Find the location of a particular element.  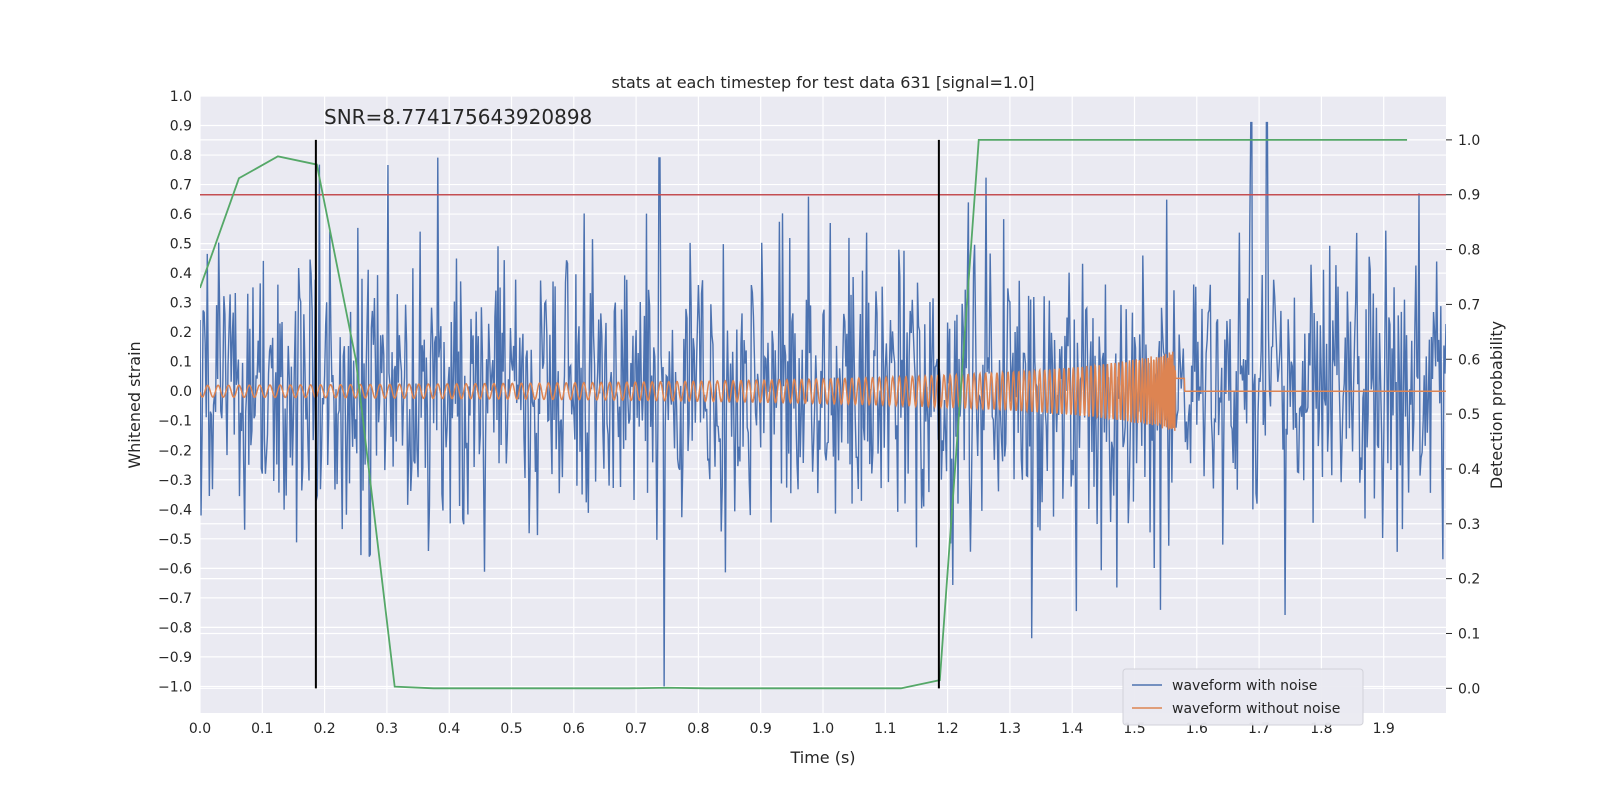

y-tick-label-left: 0.4 is located at coordinates (181, 274).